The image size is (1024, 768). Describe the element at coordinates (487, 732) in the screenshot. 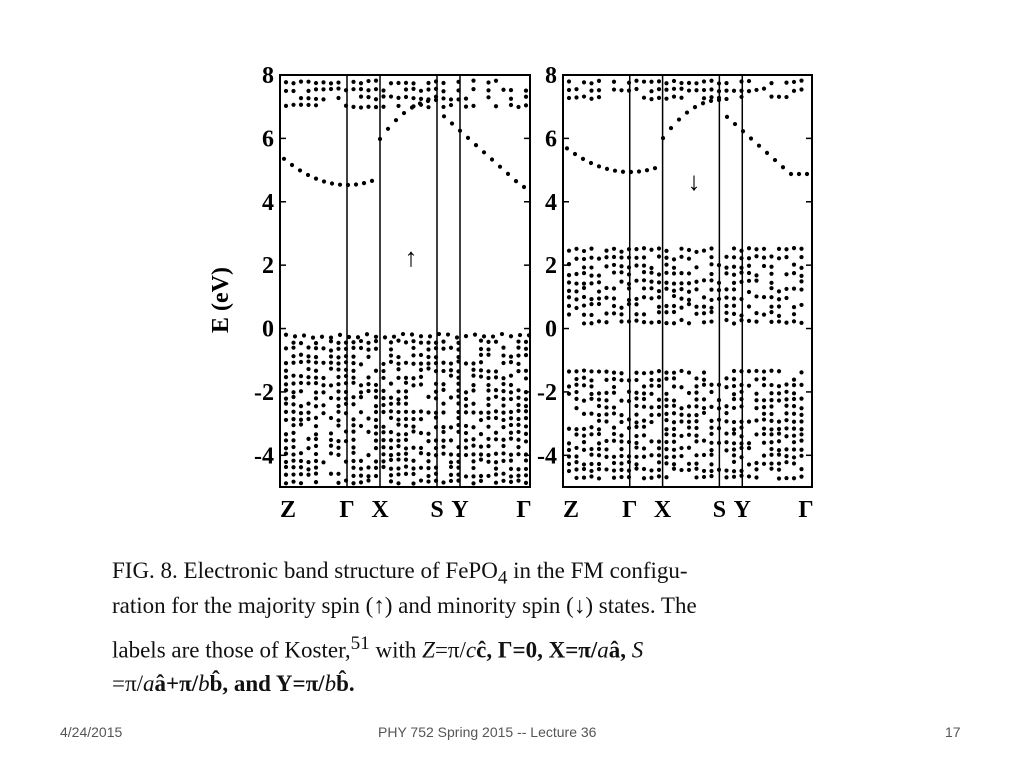

I see `footer-title: PHY 752 Spring 2015 -- Lecture 36` at that location.